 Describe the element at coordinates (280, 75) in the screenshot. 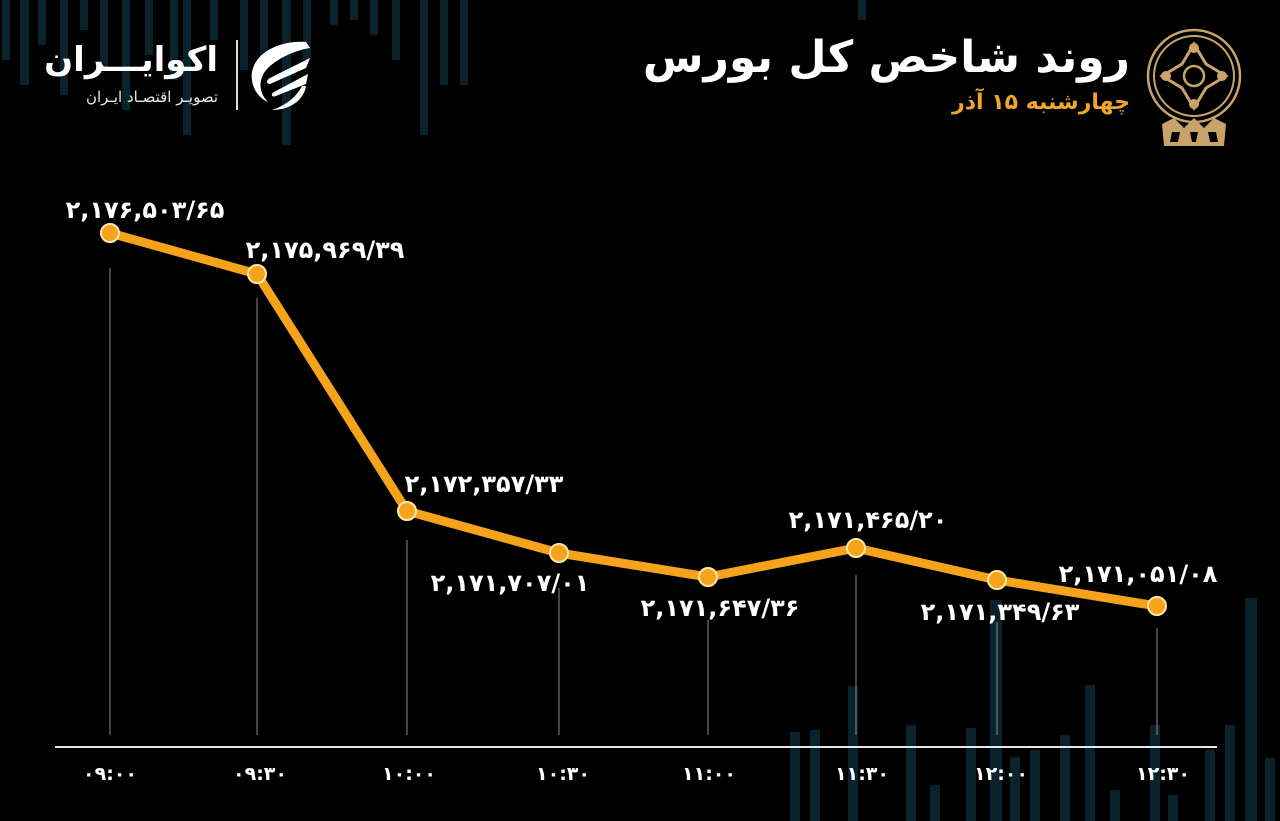

I see `brand-swoosh-icon` at that location.